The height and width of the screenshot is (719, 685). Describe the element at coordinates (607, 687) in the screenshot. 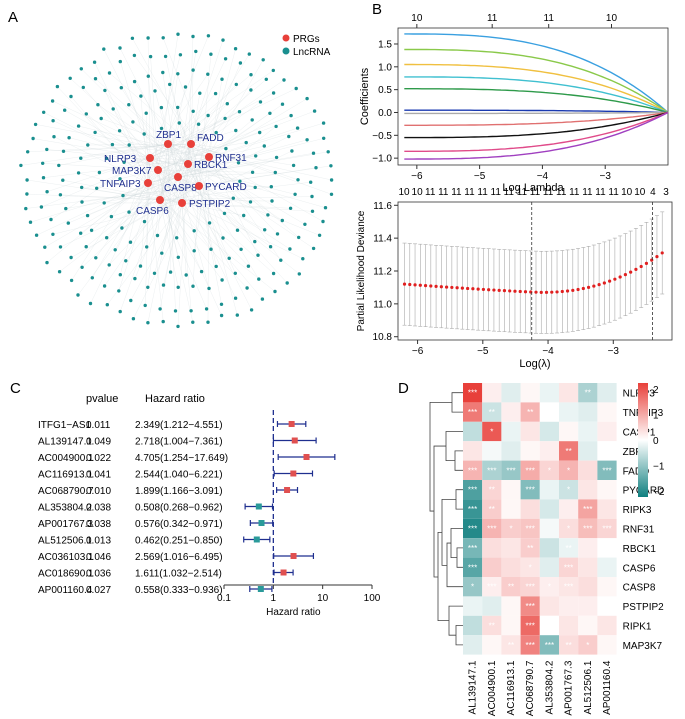

I see `heatmap-col-label: AP001160.4` at that location.